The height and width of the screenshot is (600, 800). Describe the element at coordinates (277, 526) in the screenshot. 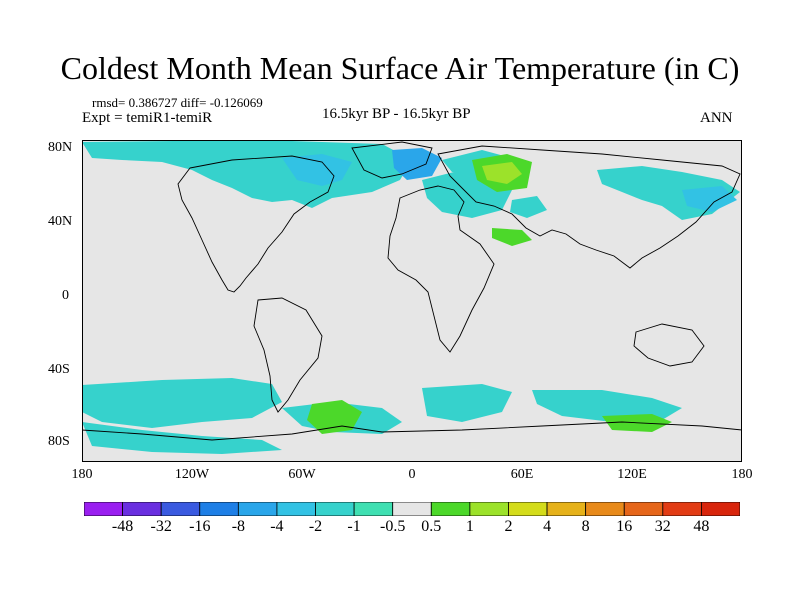

I see `colorbar-label: -4` at that location.